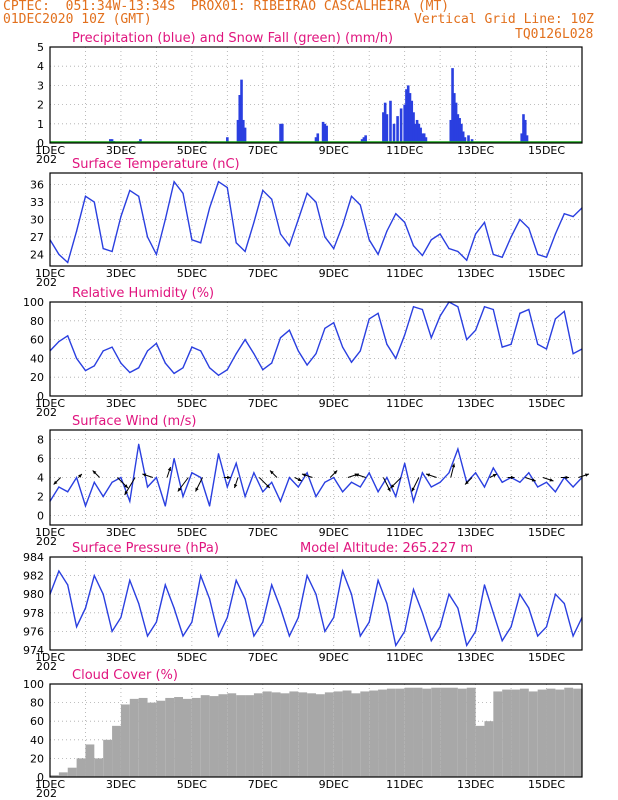 The width and height of the screenshot is (618, 800). I want to click on rh-series-line, so click(316, 339).